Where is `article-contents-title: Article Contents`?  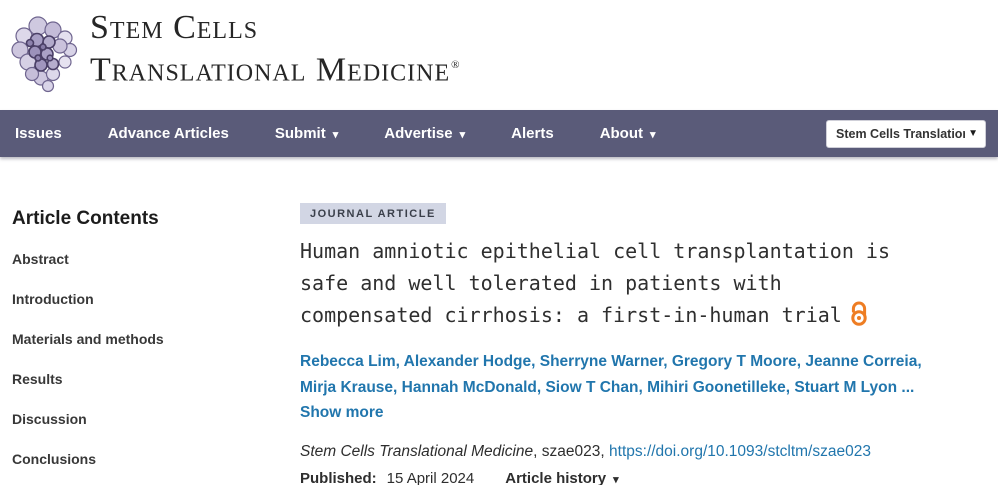
article-contents-title: Article Contents is located at coordinates (85, 218).